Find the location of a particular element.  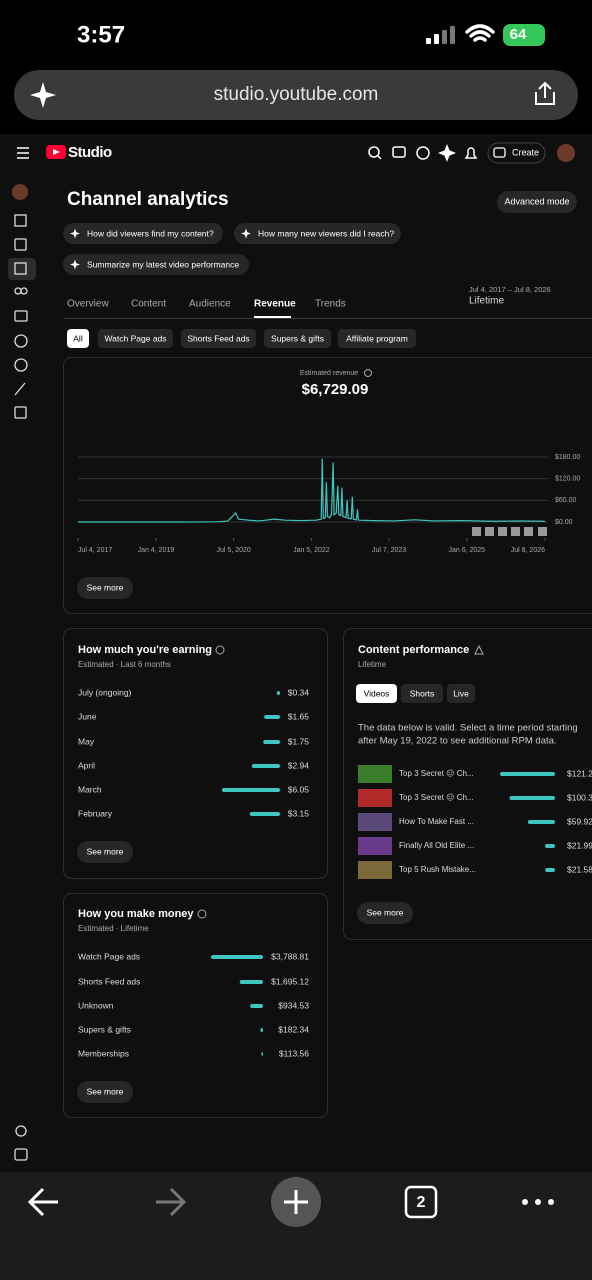

row-value: $100.34 is located at coordinates (579, 797).